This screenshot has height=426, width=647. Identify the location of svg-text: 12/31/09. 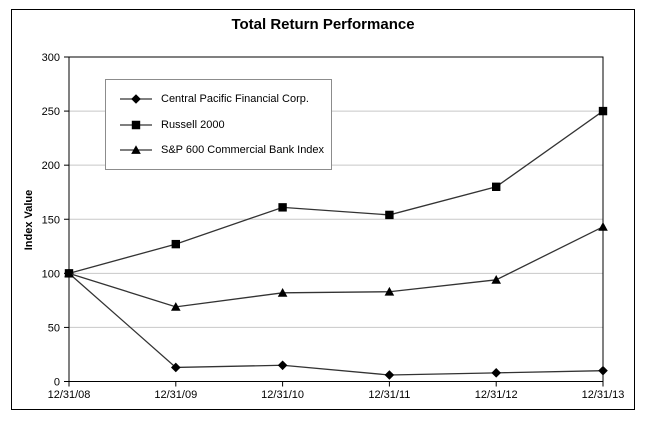
(175, 395).